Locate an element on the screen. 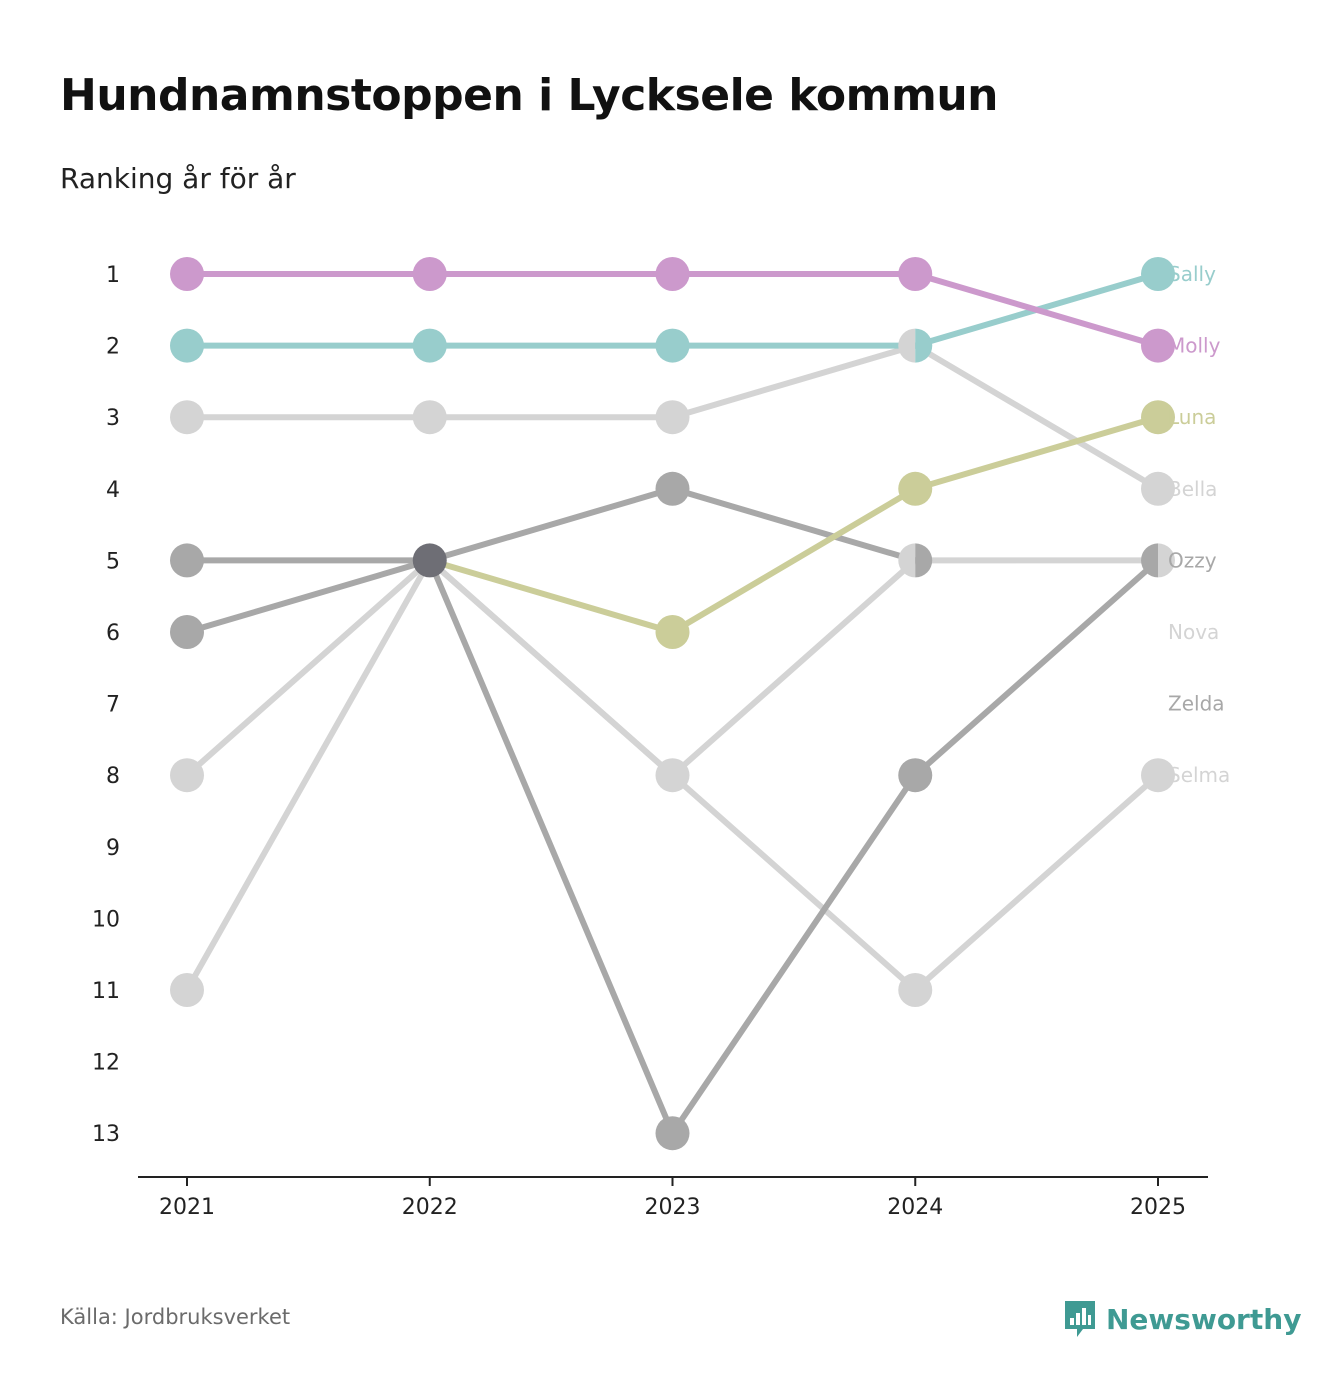 This screenshot has width=1333, height=1400. bar-chart-speech-bubble-icon is located at coordinates (1080, 1319).